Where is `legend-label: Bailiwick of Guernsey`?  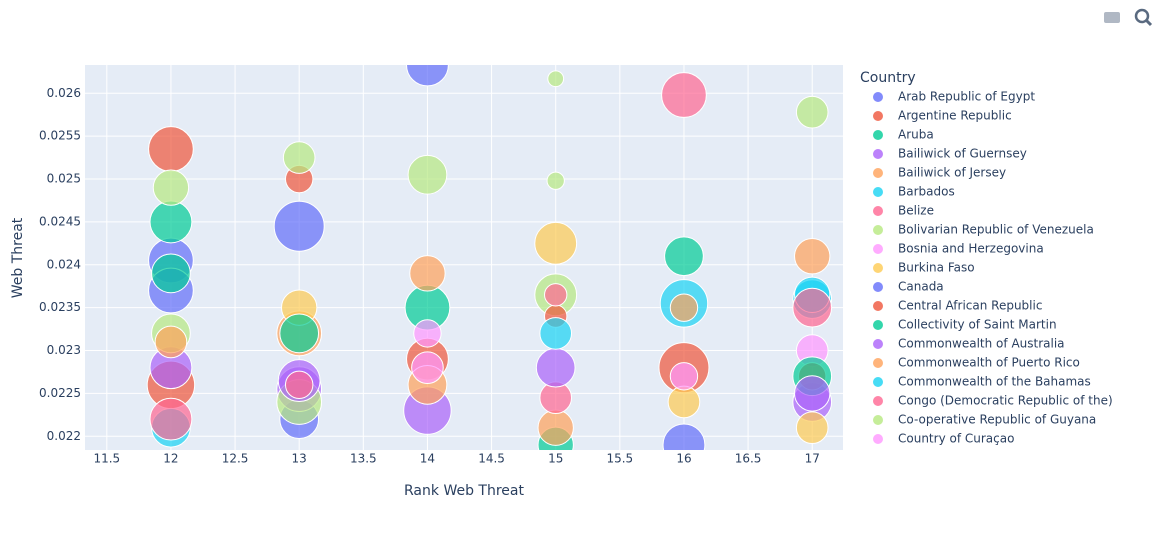
legend-label: Bailiwick of Guernsey is located at coordinates (962, 154).